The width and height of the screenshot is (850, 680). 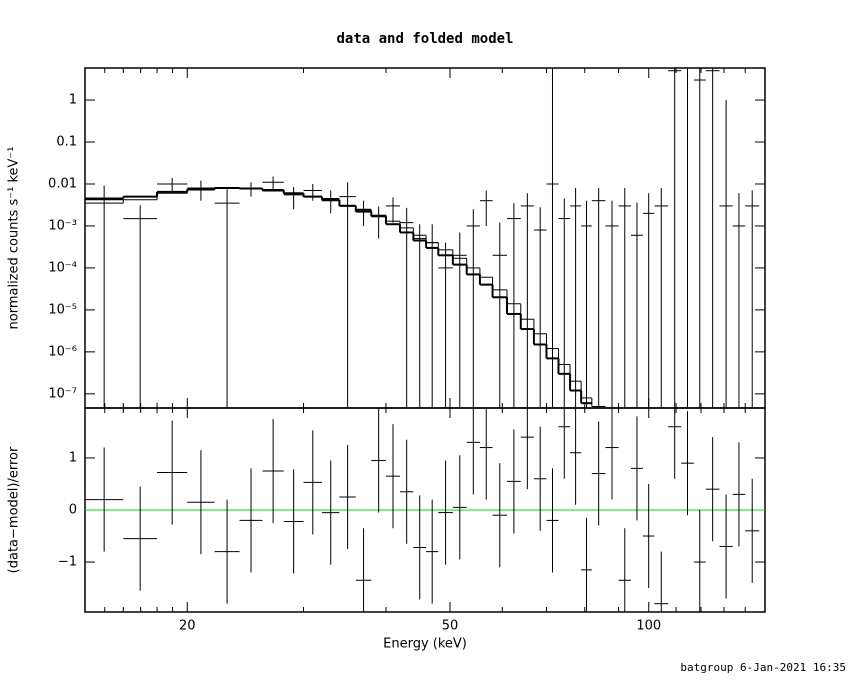 I want to click on y-axis-label: (data−model)/error, so click(x=14, y=509).